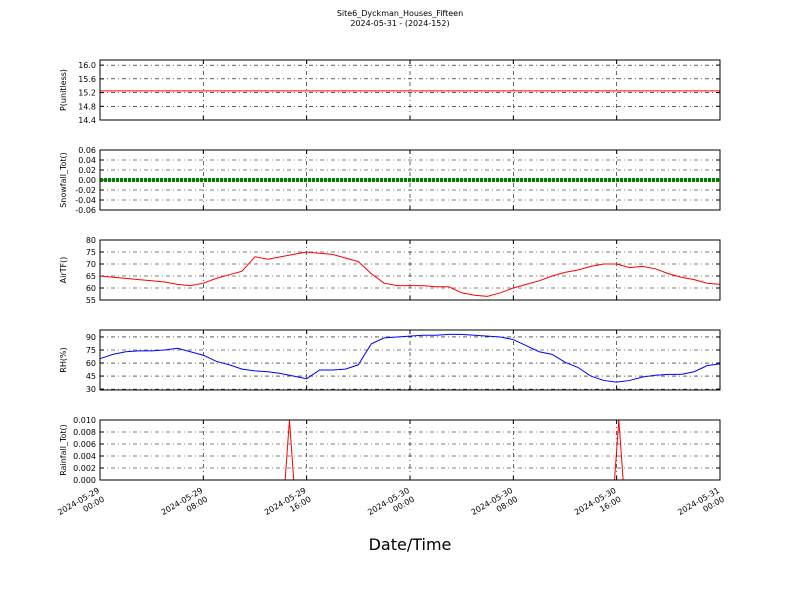 The image size is (800, 600). Describe the element at coordinates (84, 444) in the screenshot. I see `y-tick-label: 0.006` at that location.